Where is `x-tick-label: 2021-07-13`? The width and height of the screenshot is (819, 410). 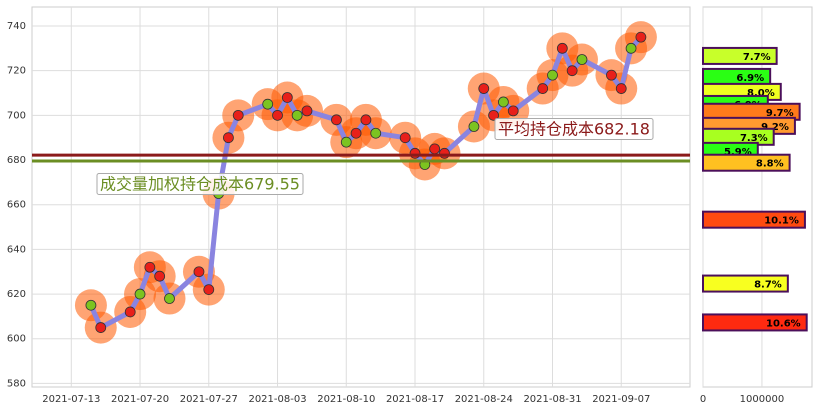
x-tick-label: 2021-07-13 is located at coordinates (71, 399).